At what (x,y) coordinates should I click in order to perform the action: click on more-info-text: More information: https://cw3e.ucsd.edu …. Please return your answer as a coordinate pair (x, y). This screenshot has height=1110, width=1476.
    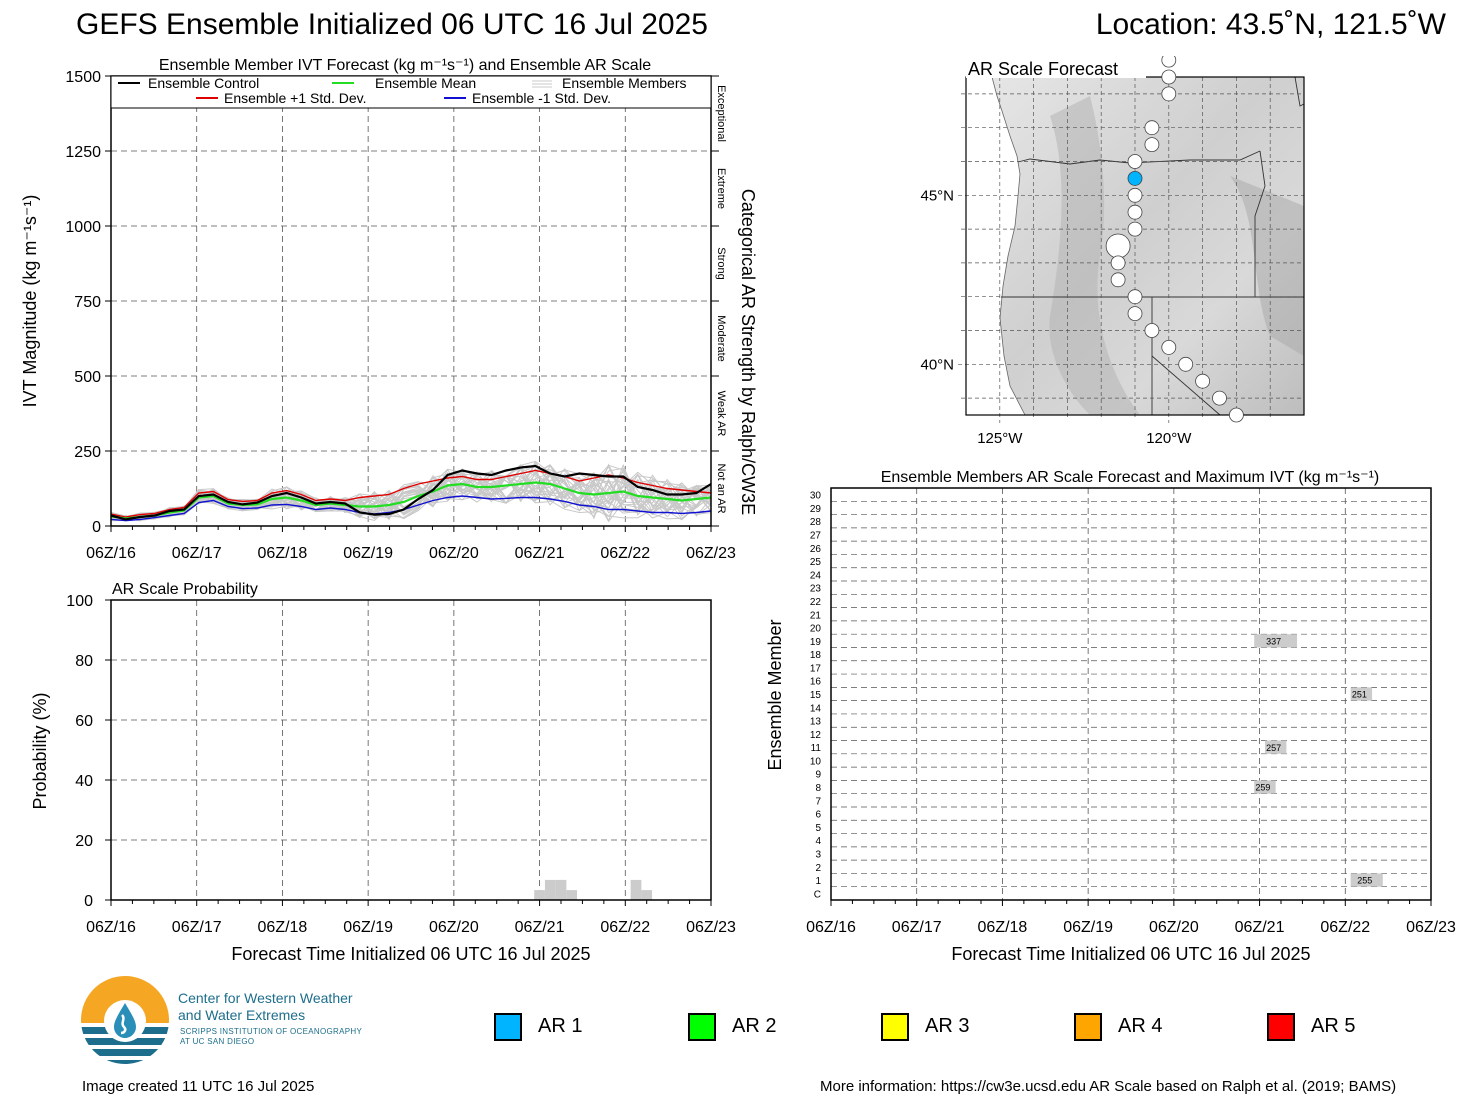
    Looking at the image, I should click on (1108, 1086).